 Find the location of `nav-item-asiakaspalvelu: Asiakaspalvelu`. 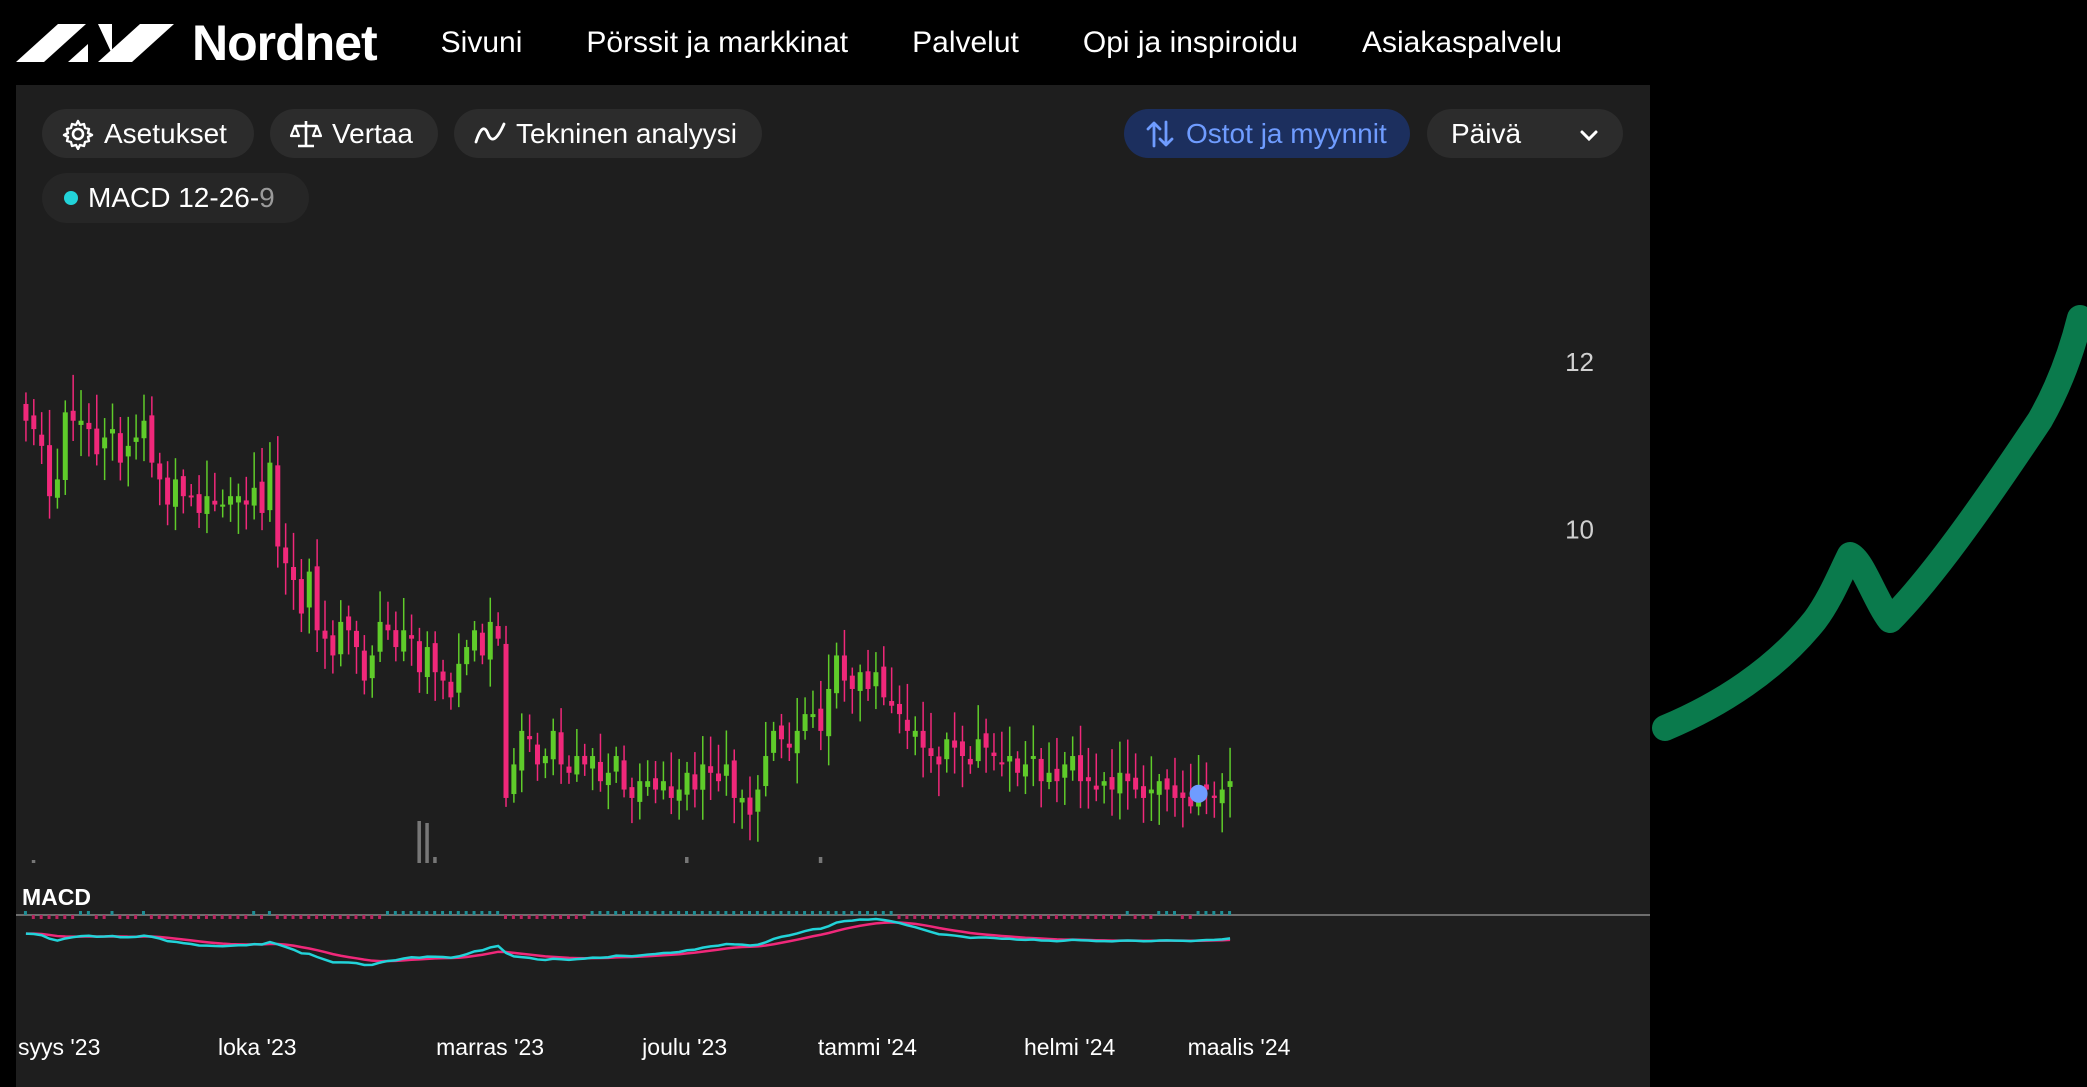

nav-item-asiakaspalvelu: Asiakaspalvelu is located at coordinates (1462, 42).